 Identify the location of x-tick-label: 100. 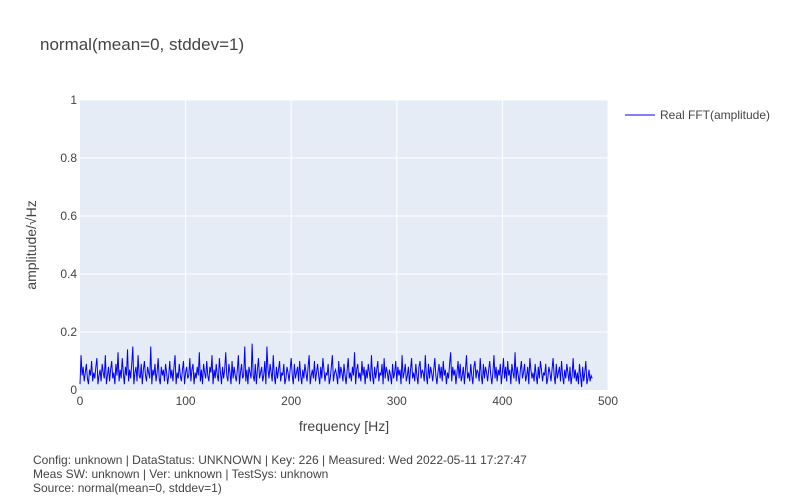
(186, 401).